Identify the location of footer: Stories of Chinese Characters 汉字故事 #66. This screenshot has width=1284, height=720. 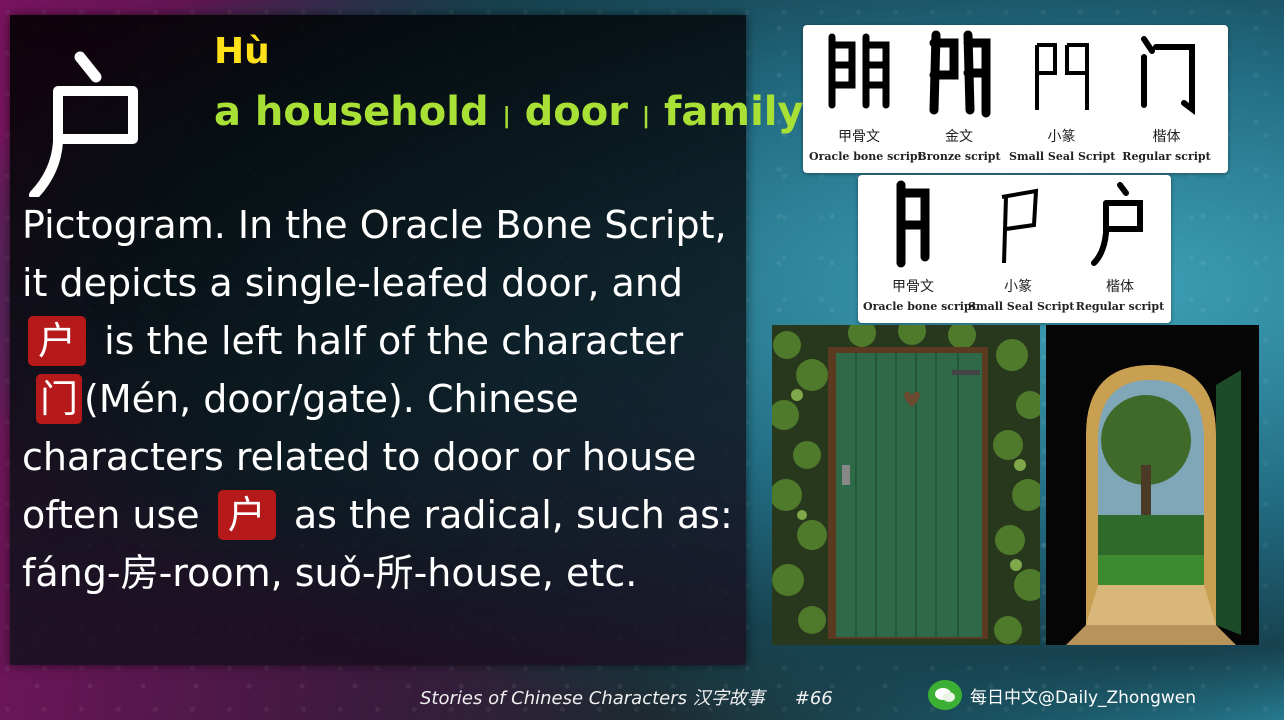
(626, 697).